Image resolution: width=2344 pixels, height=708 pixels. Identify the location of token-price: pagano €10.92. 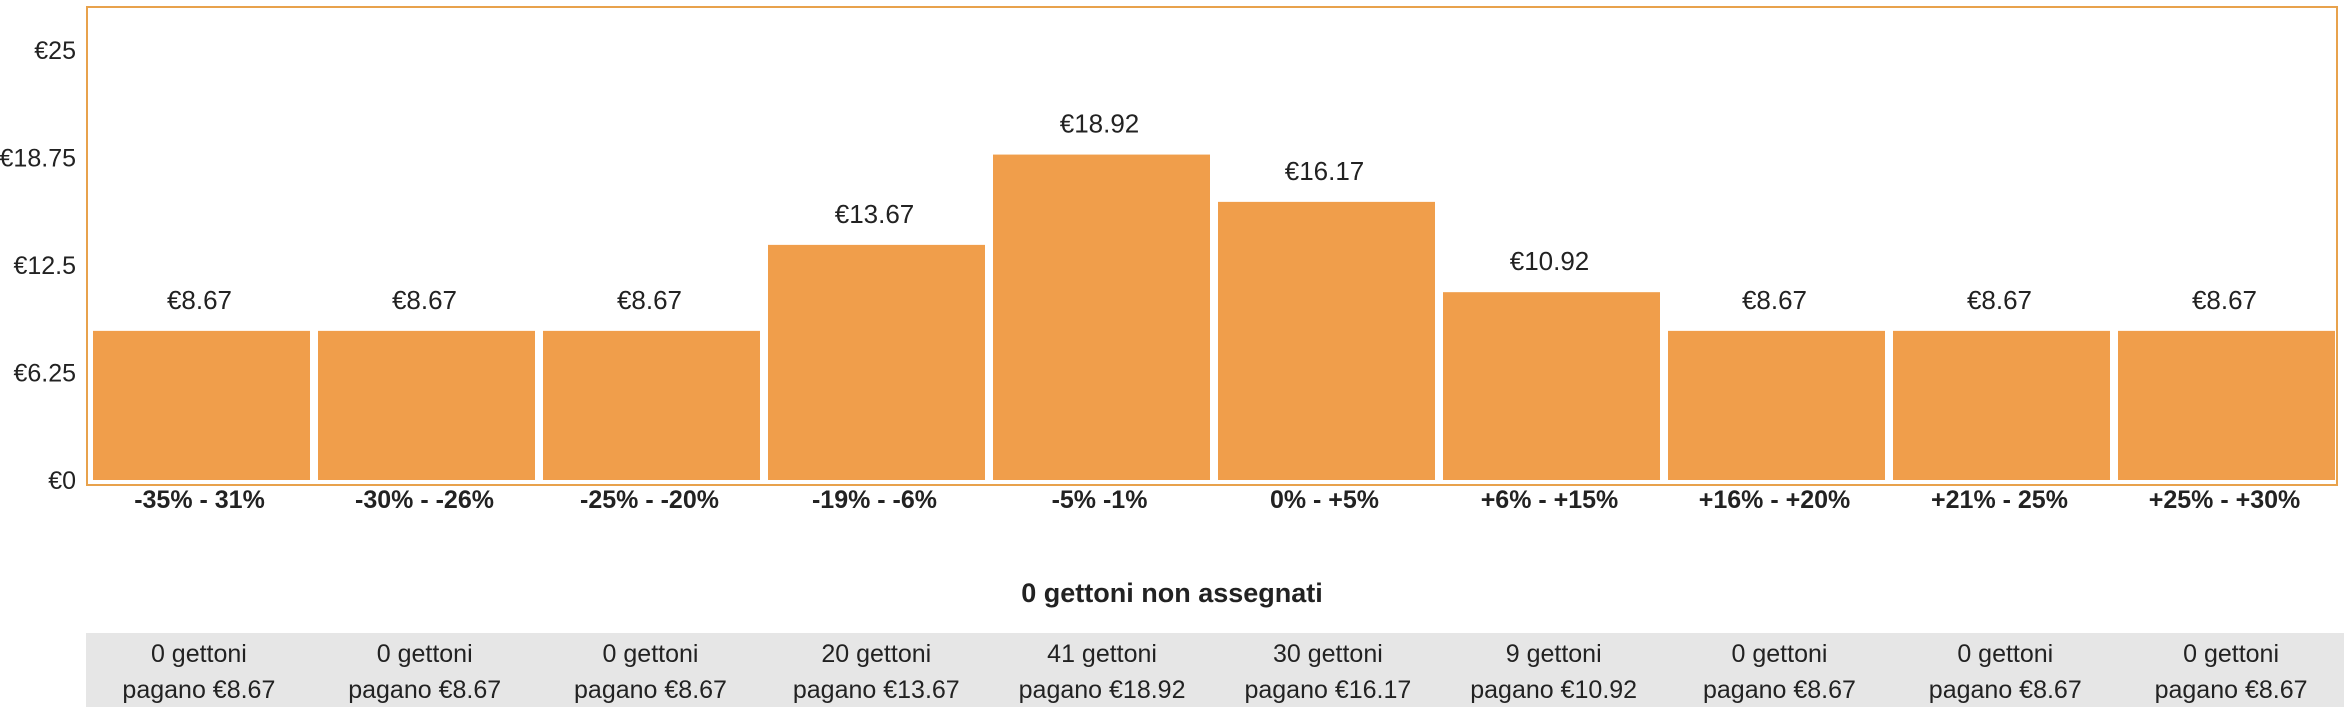
(1554, 690).